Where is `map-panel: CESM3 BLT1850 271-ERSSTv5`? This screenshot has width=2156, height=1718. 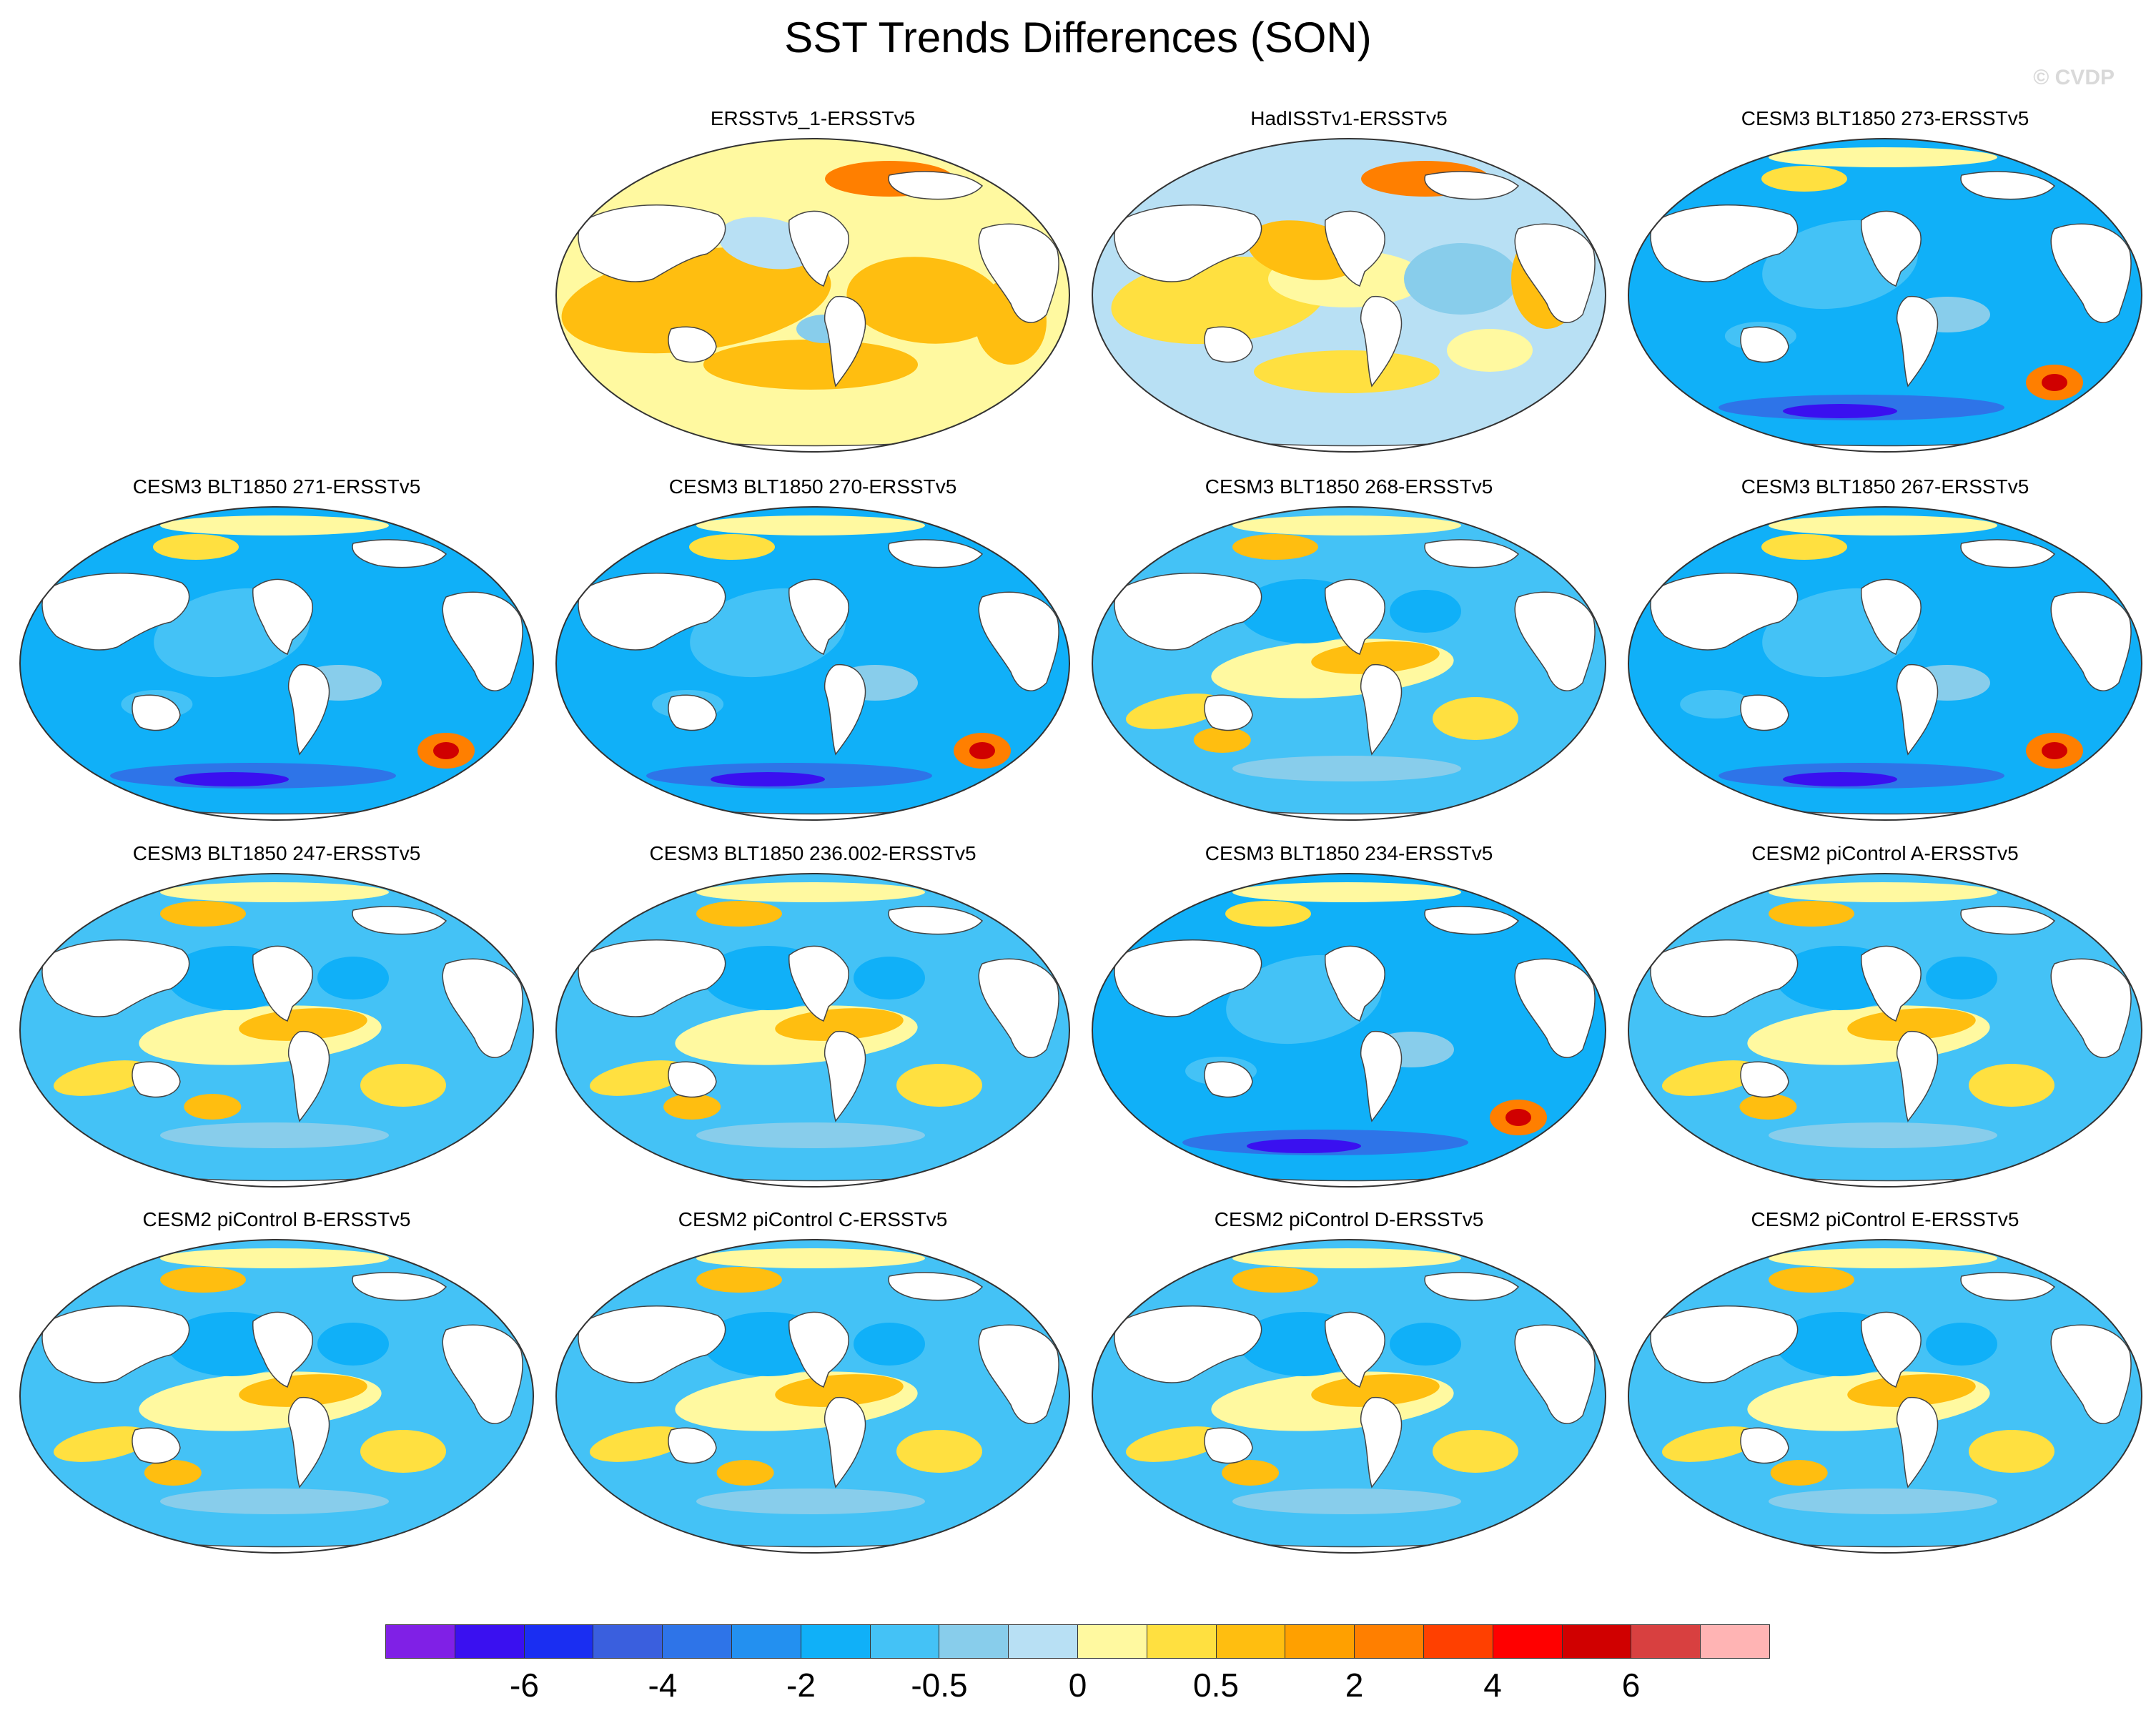 map-panel: CESM3 BLT1850 271-ERSSTv5 is located at coordinates (277, 654).